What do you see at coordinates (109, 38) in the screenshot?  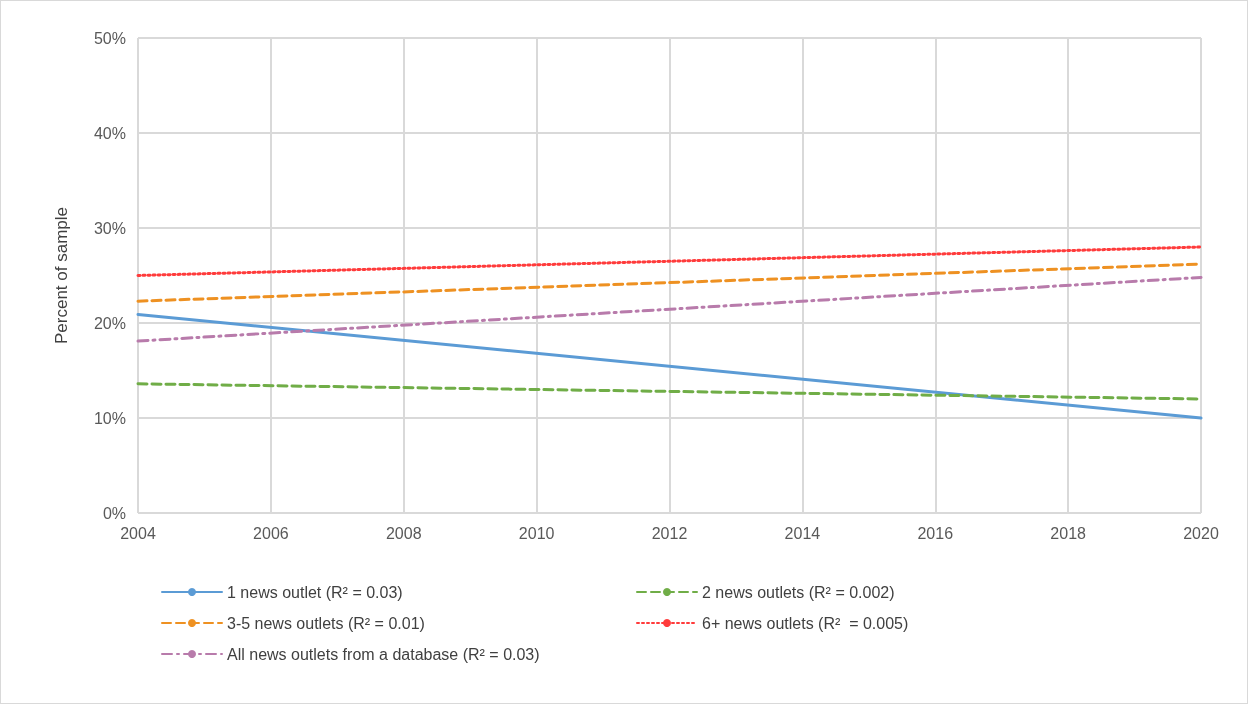 I see `y-tick-label: 50%` at bounding box center [109, 38].